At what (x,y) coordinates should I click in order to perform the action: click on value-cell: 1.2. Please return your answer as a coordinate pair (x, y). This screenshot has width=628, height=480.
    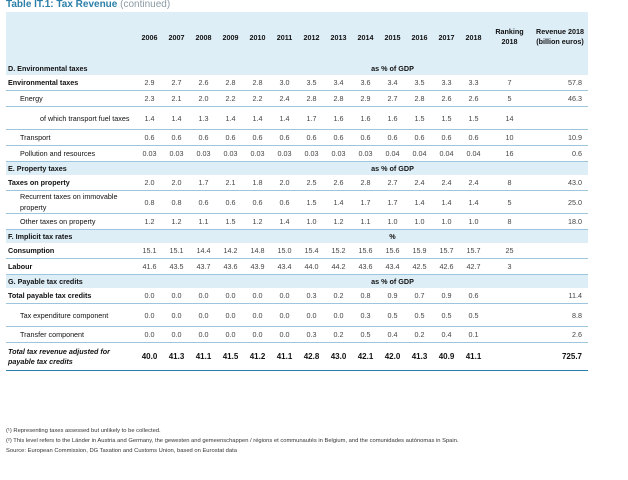
    Looking at the image, I should click on (257, 221).